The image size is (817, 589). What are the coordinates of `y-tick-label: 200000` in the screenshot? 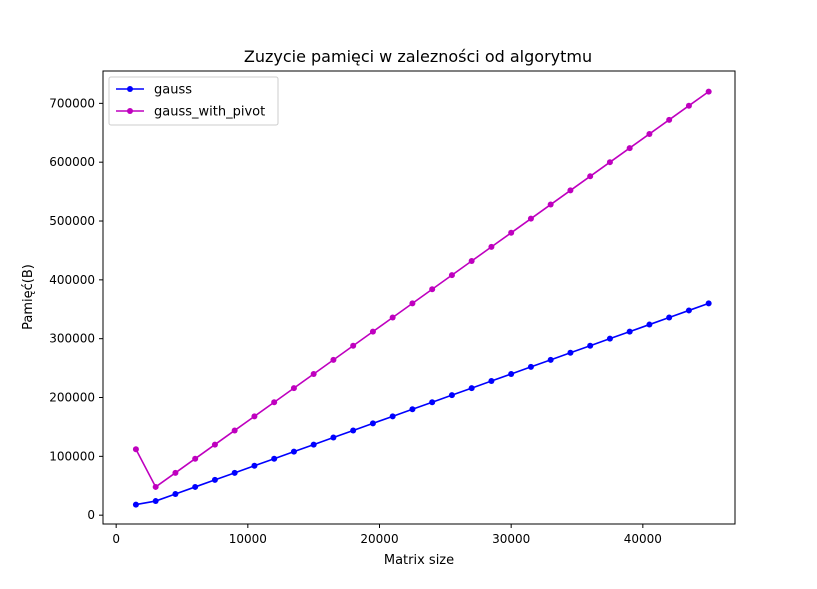 It's located at (72, 398).